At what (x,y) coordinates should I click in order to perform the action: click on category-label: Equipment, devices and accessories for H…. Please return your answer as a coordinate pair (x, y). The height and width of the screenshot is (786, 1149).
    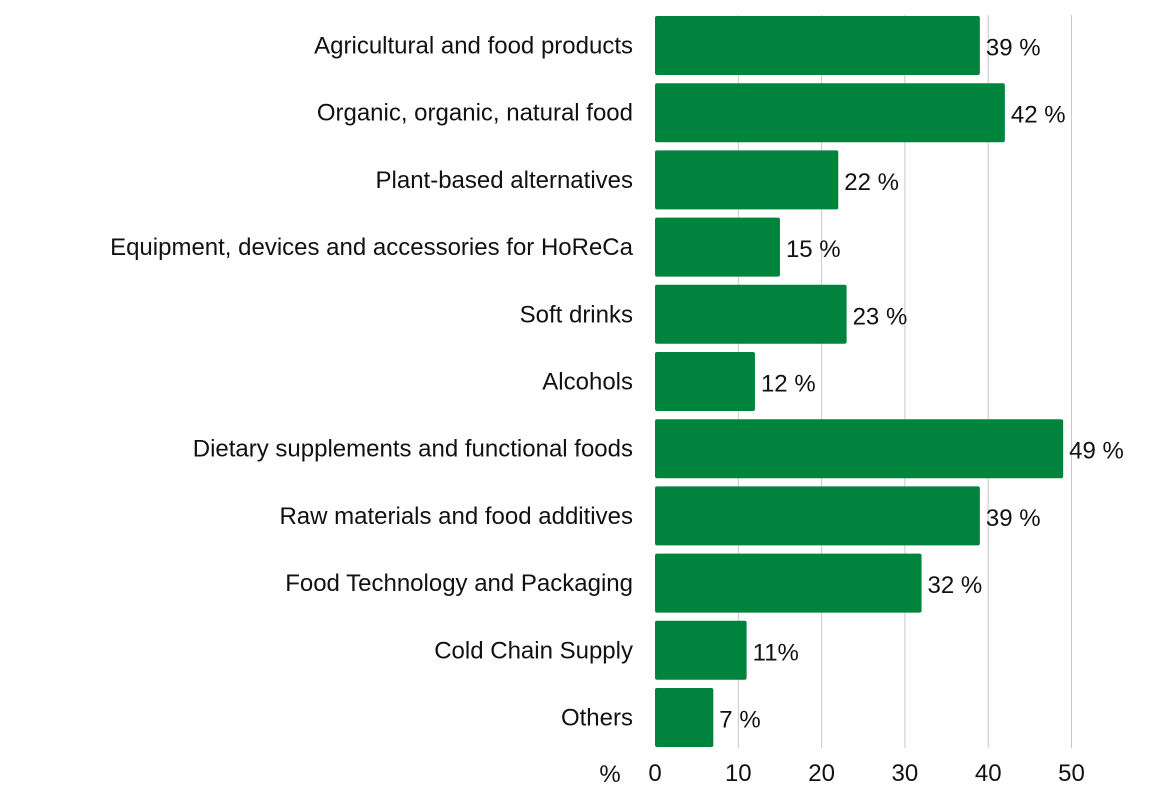
    Looking at the image, I should click on (372, 247).